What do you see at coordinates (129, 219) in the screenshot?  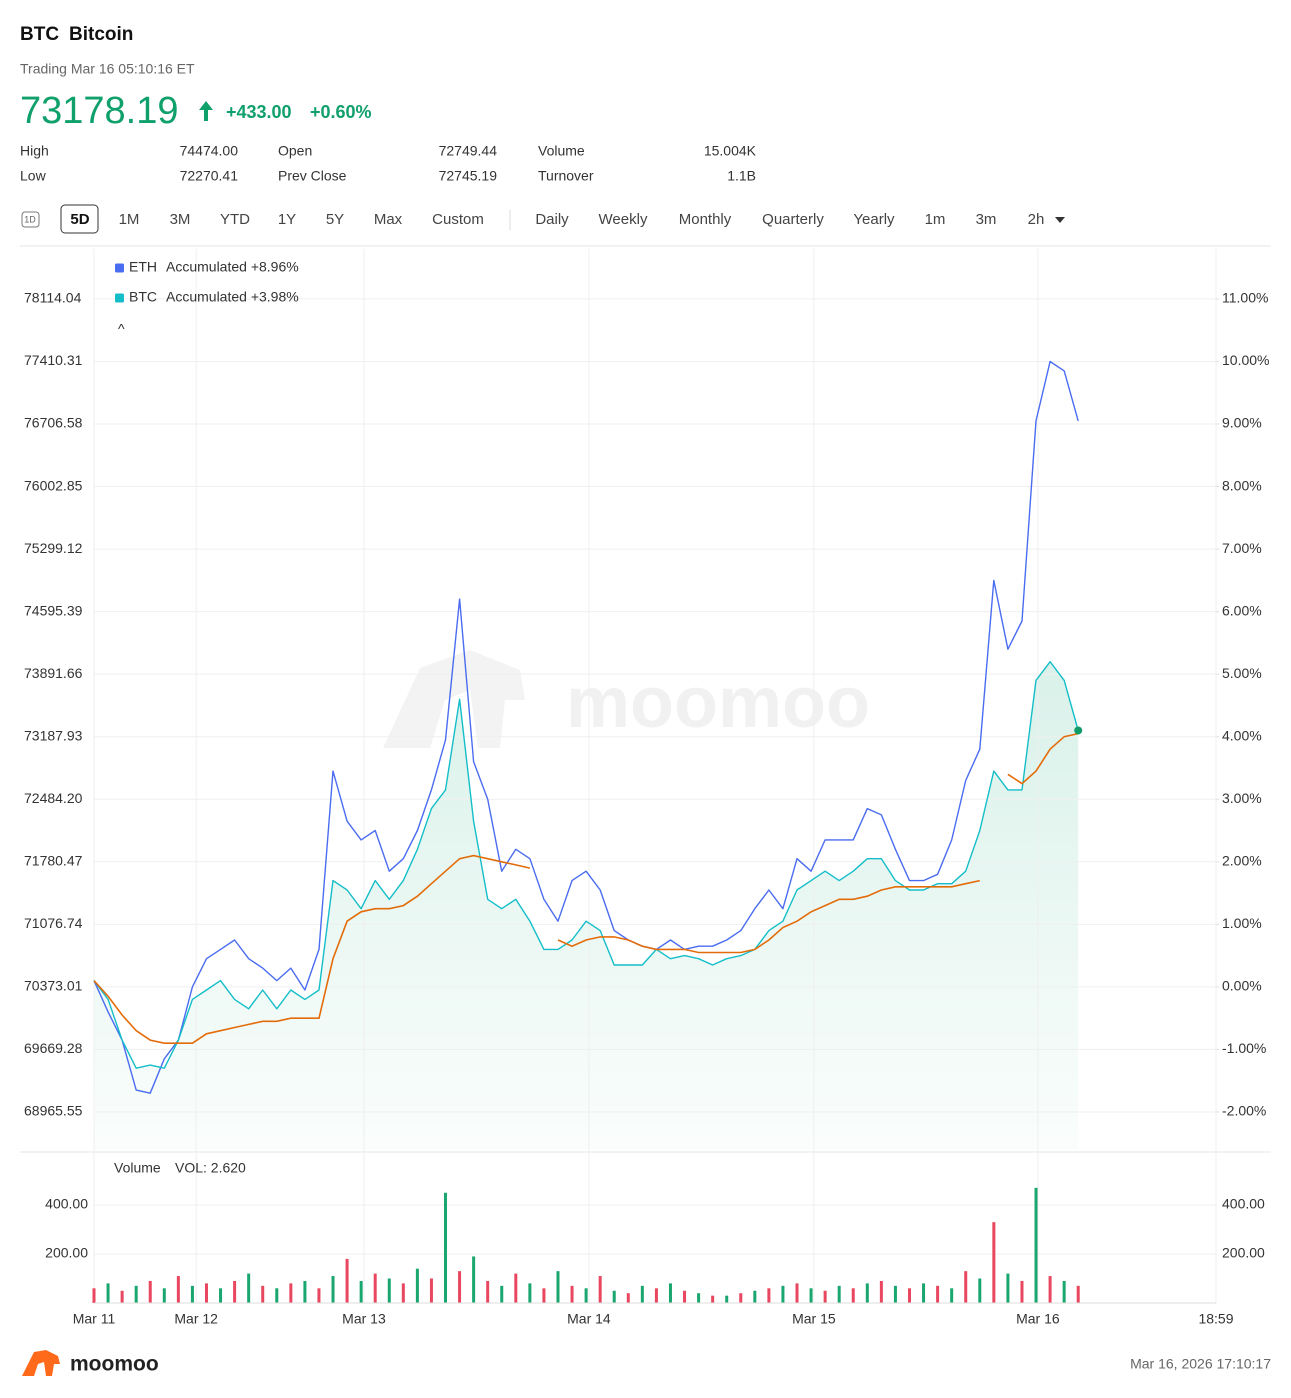 I see `range-tab: 1M` at bounding box center [129, 219].